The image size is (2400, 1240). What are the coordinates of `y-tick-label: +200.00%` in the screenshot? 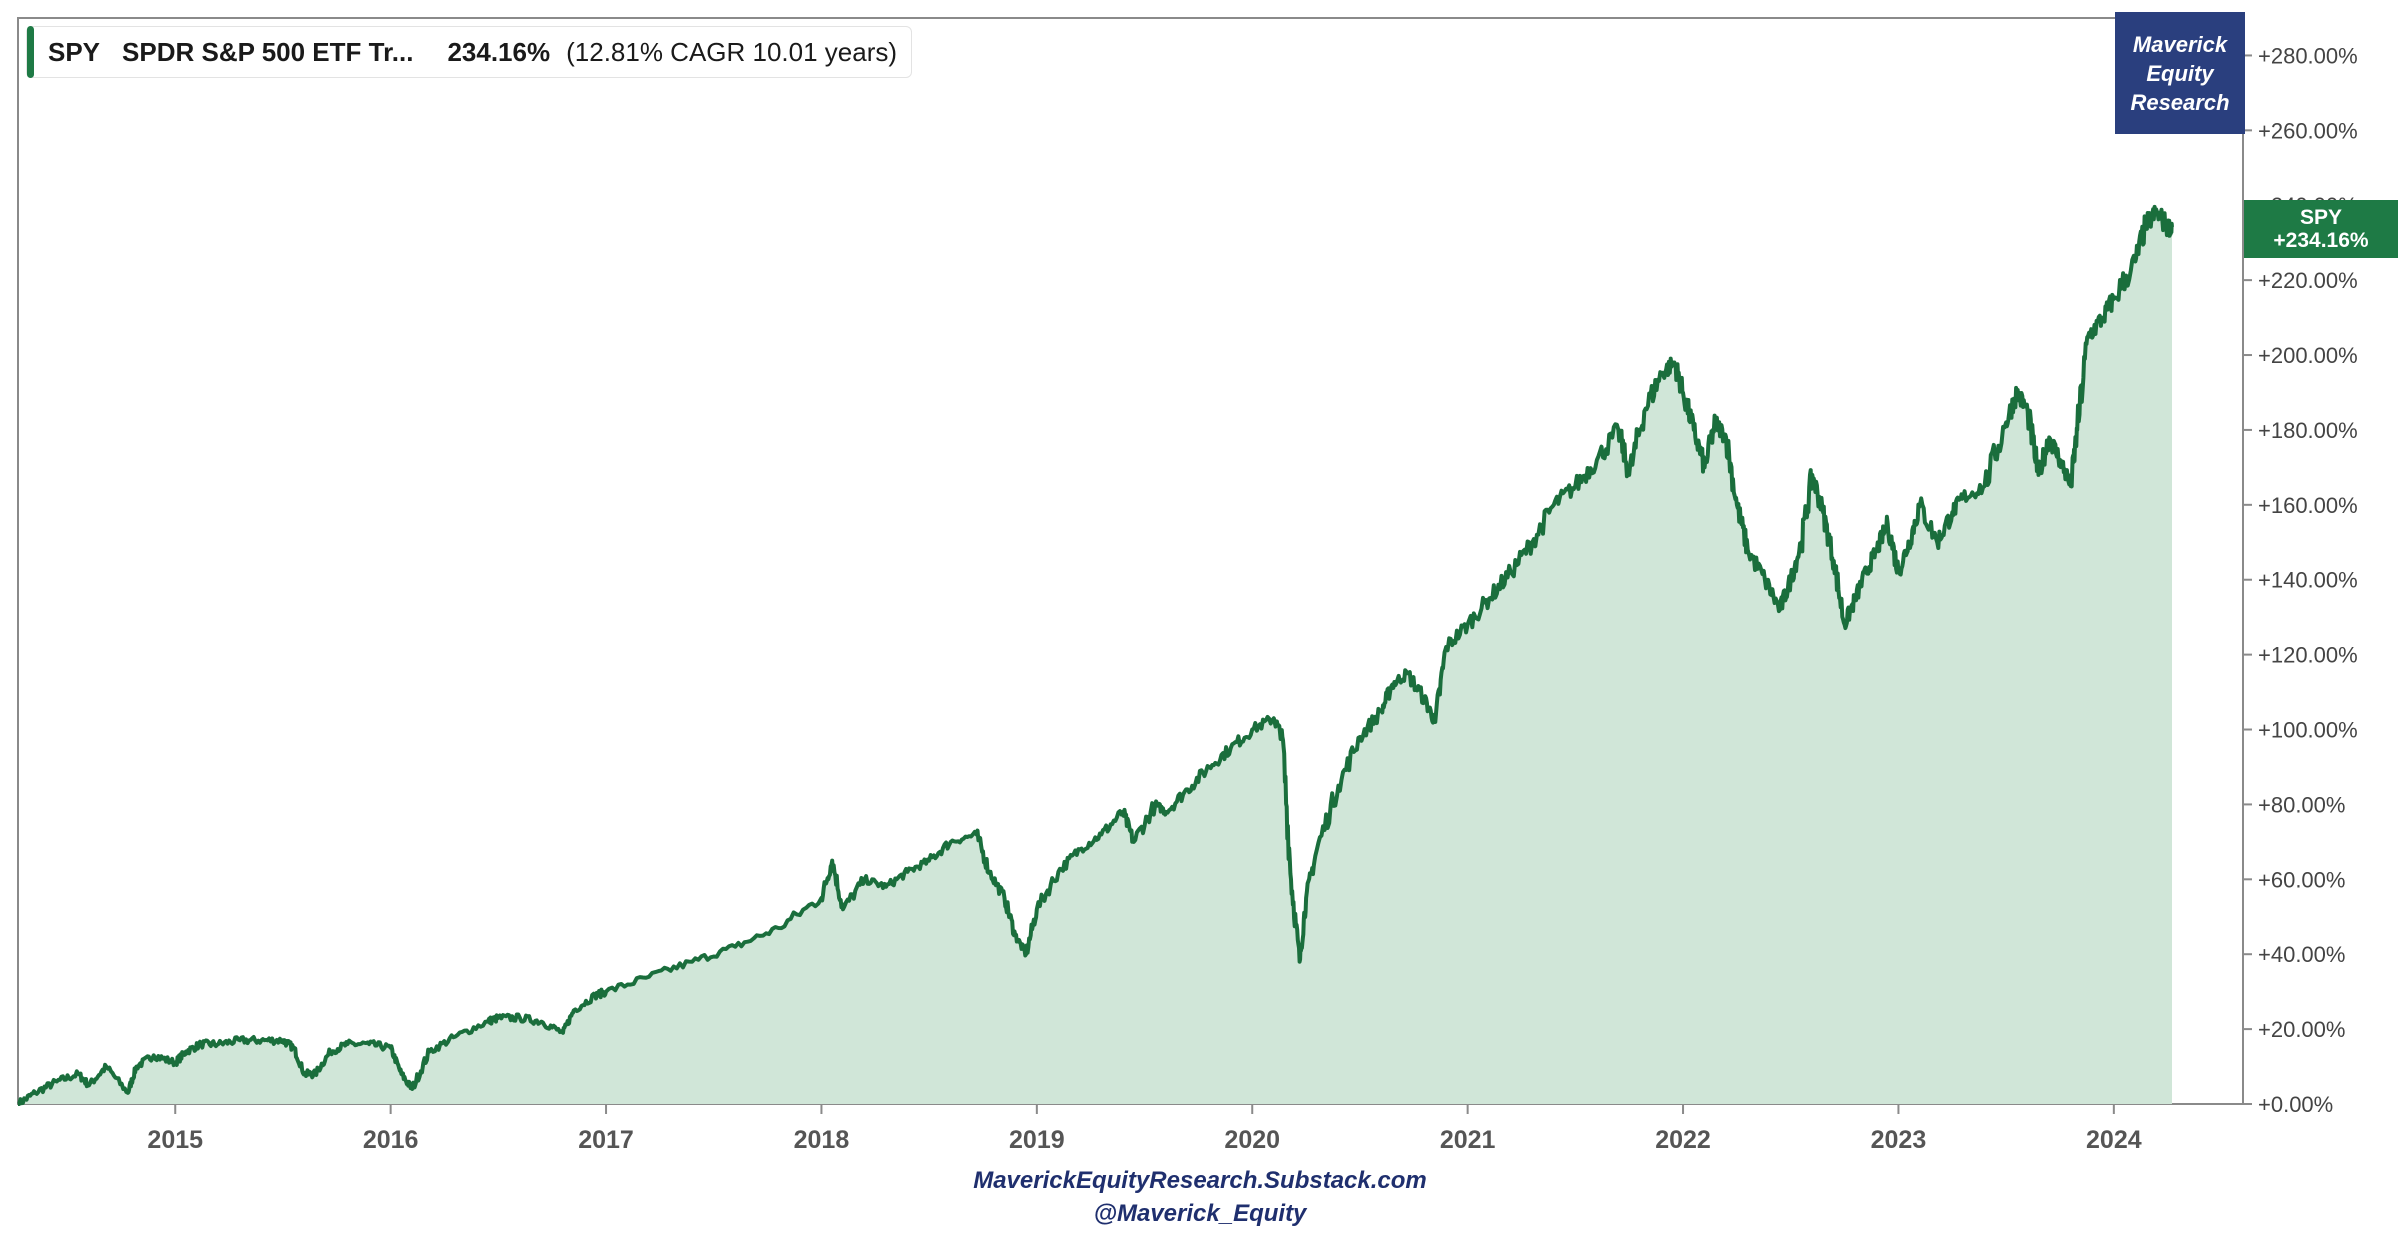 It's located at (2308, 355).